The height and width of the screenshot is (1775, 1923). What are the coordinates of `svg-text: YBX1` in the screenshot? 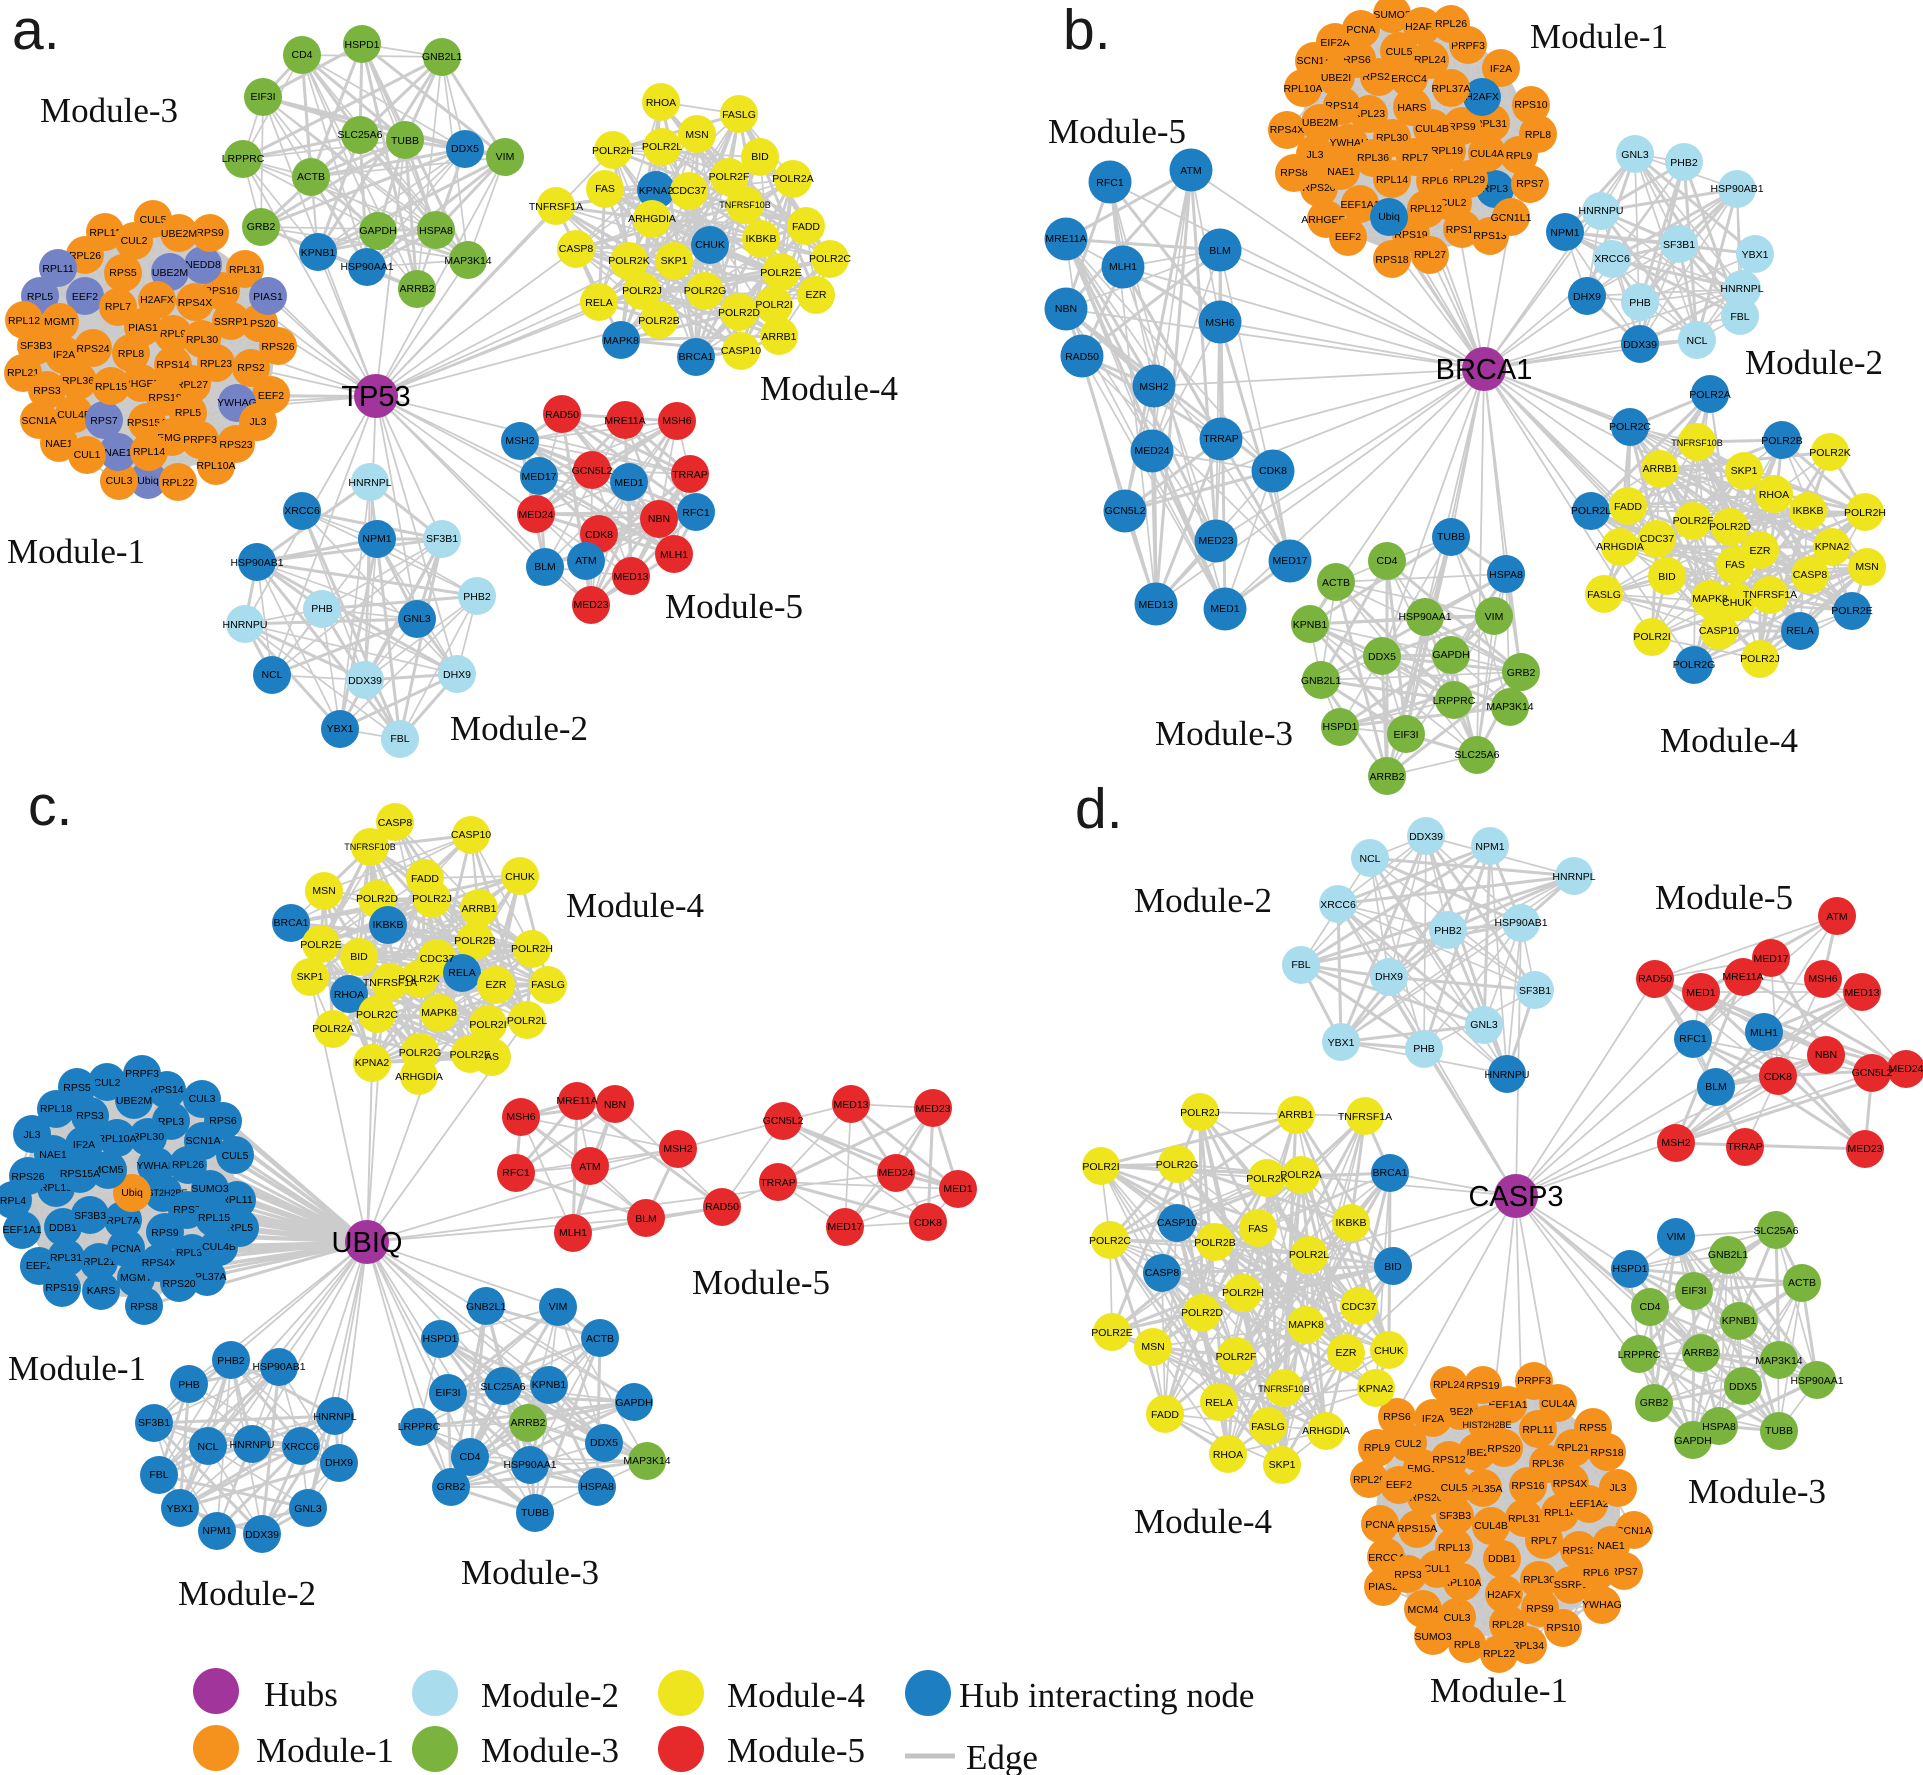 It's located at (180, 1509).